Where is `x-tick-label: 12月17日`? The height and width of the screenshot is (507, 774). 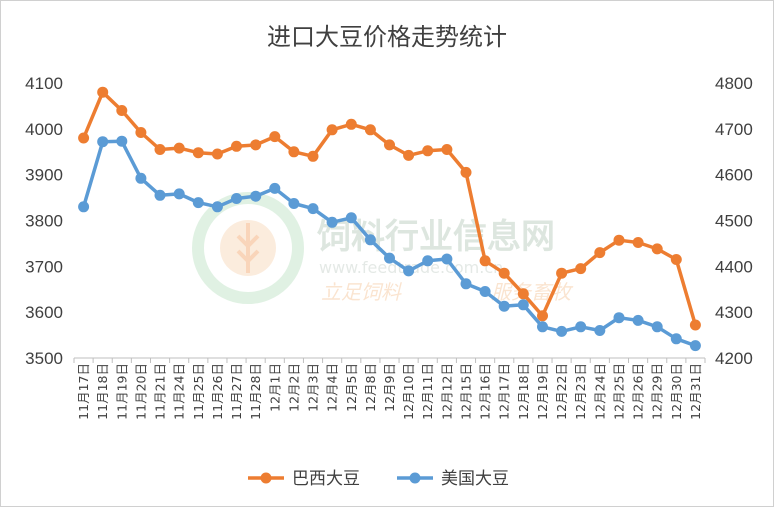 x-tick-label: 12月17日 is located at coordinates (504, 391).